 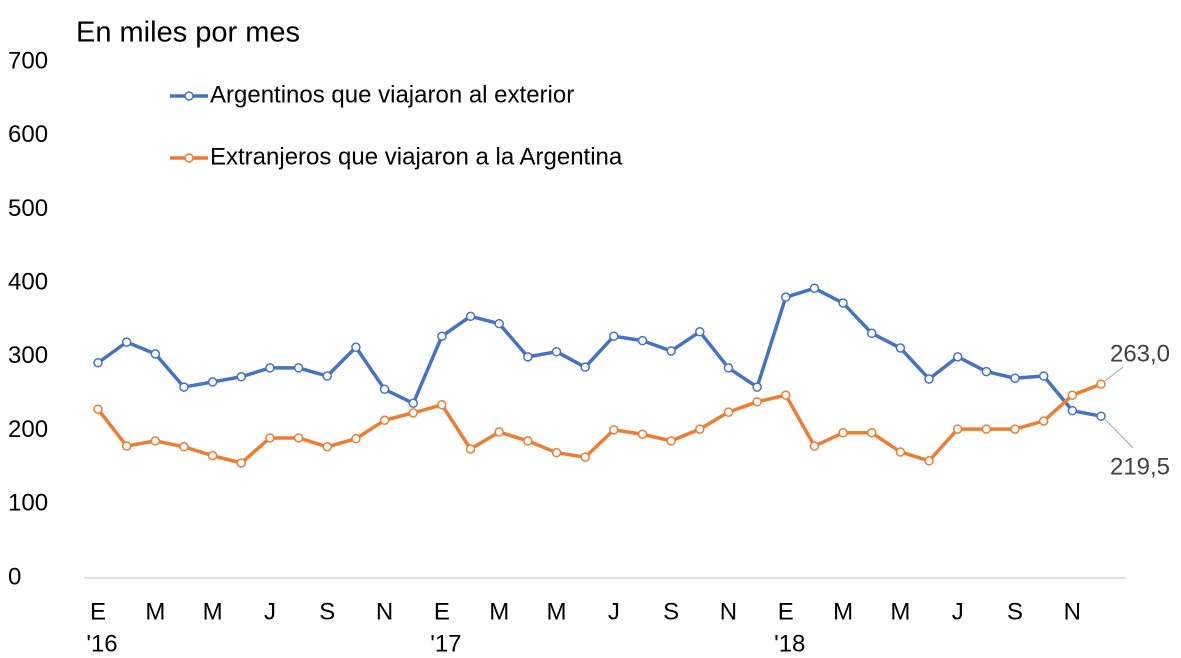 What do you see at coordinates (101, 643) in the screenshot?
I see `x-year-label: '16` at bounding box center [101, 643].